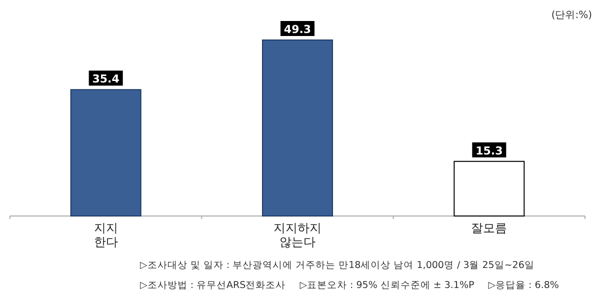 The image size is (600, 300). What do you see at coordinates (106, 235) in the screenshot?
I see `x-tick-label: 지지 한다` at bounding box center [106, 235].